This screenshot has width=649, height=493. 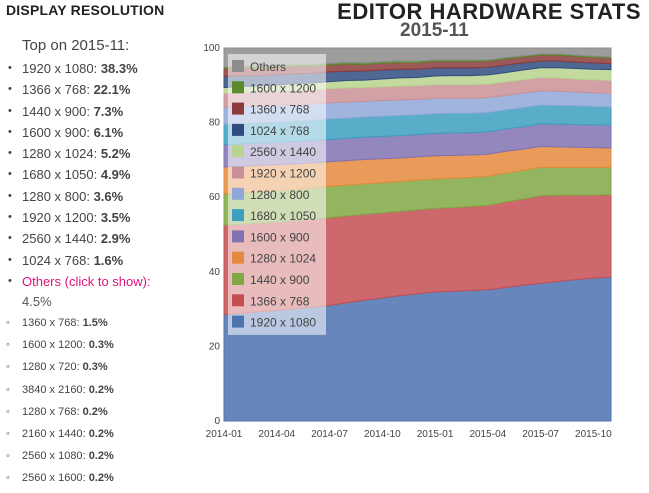 I want to click on x-tick-label: 2014-04, so click(x=276, y=434).